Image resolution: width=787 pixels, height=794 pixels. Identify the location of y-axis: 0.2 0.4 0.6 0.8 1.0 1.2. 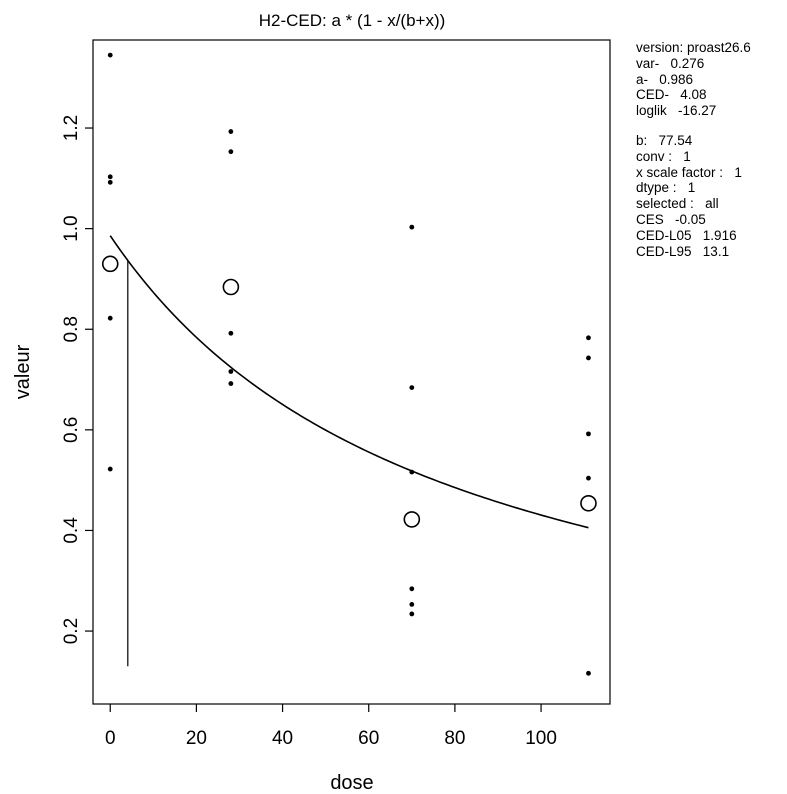
(77, 379).